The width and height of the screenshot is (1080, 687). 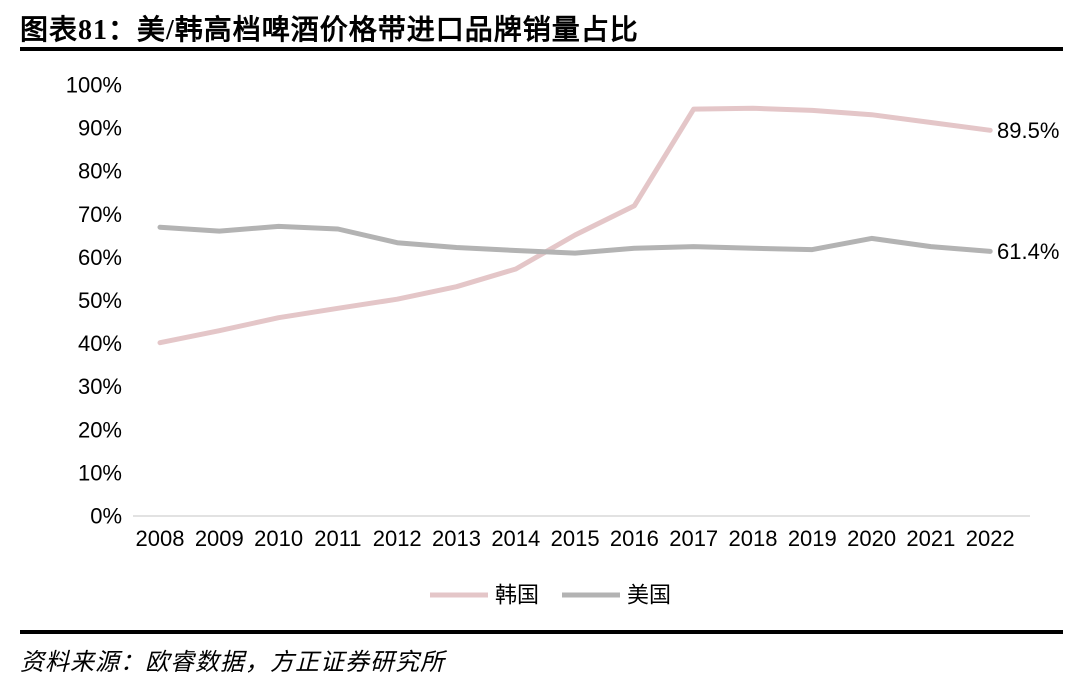 What do you see at coordinates (812, 538) in the screenshot?
I see `x-tick-label: 2019` at bounding box center [812, 538].